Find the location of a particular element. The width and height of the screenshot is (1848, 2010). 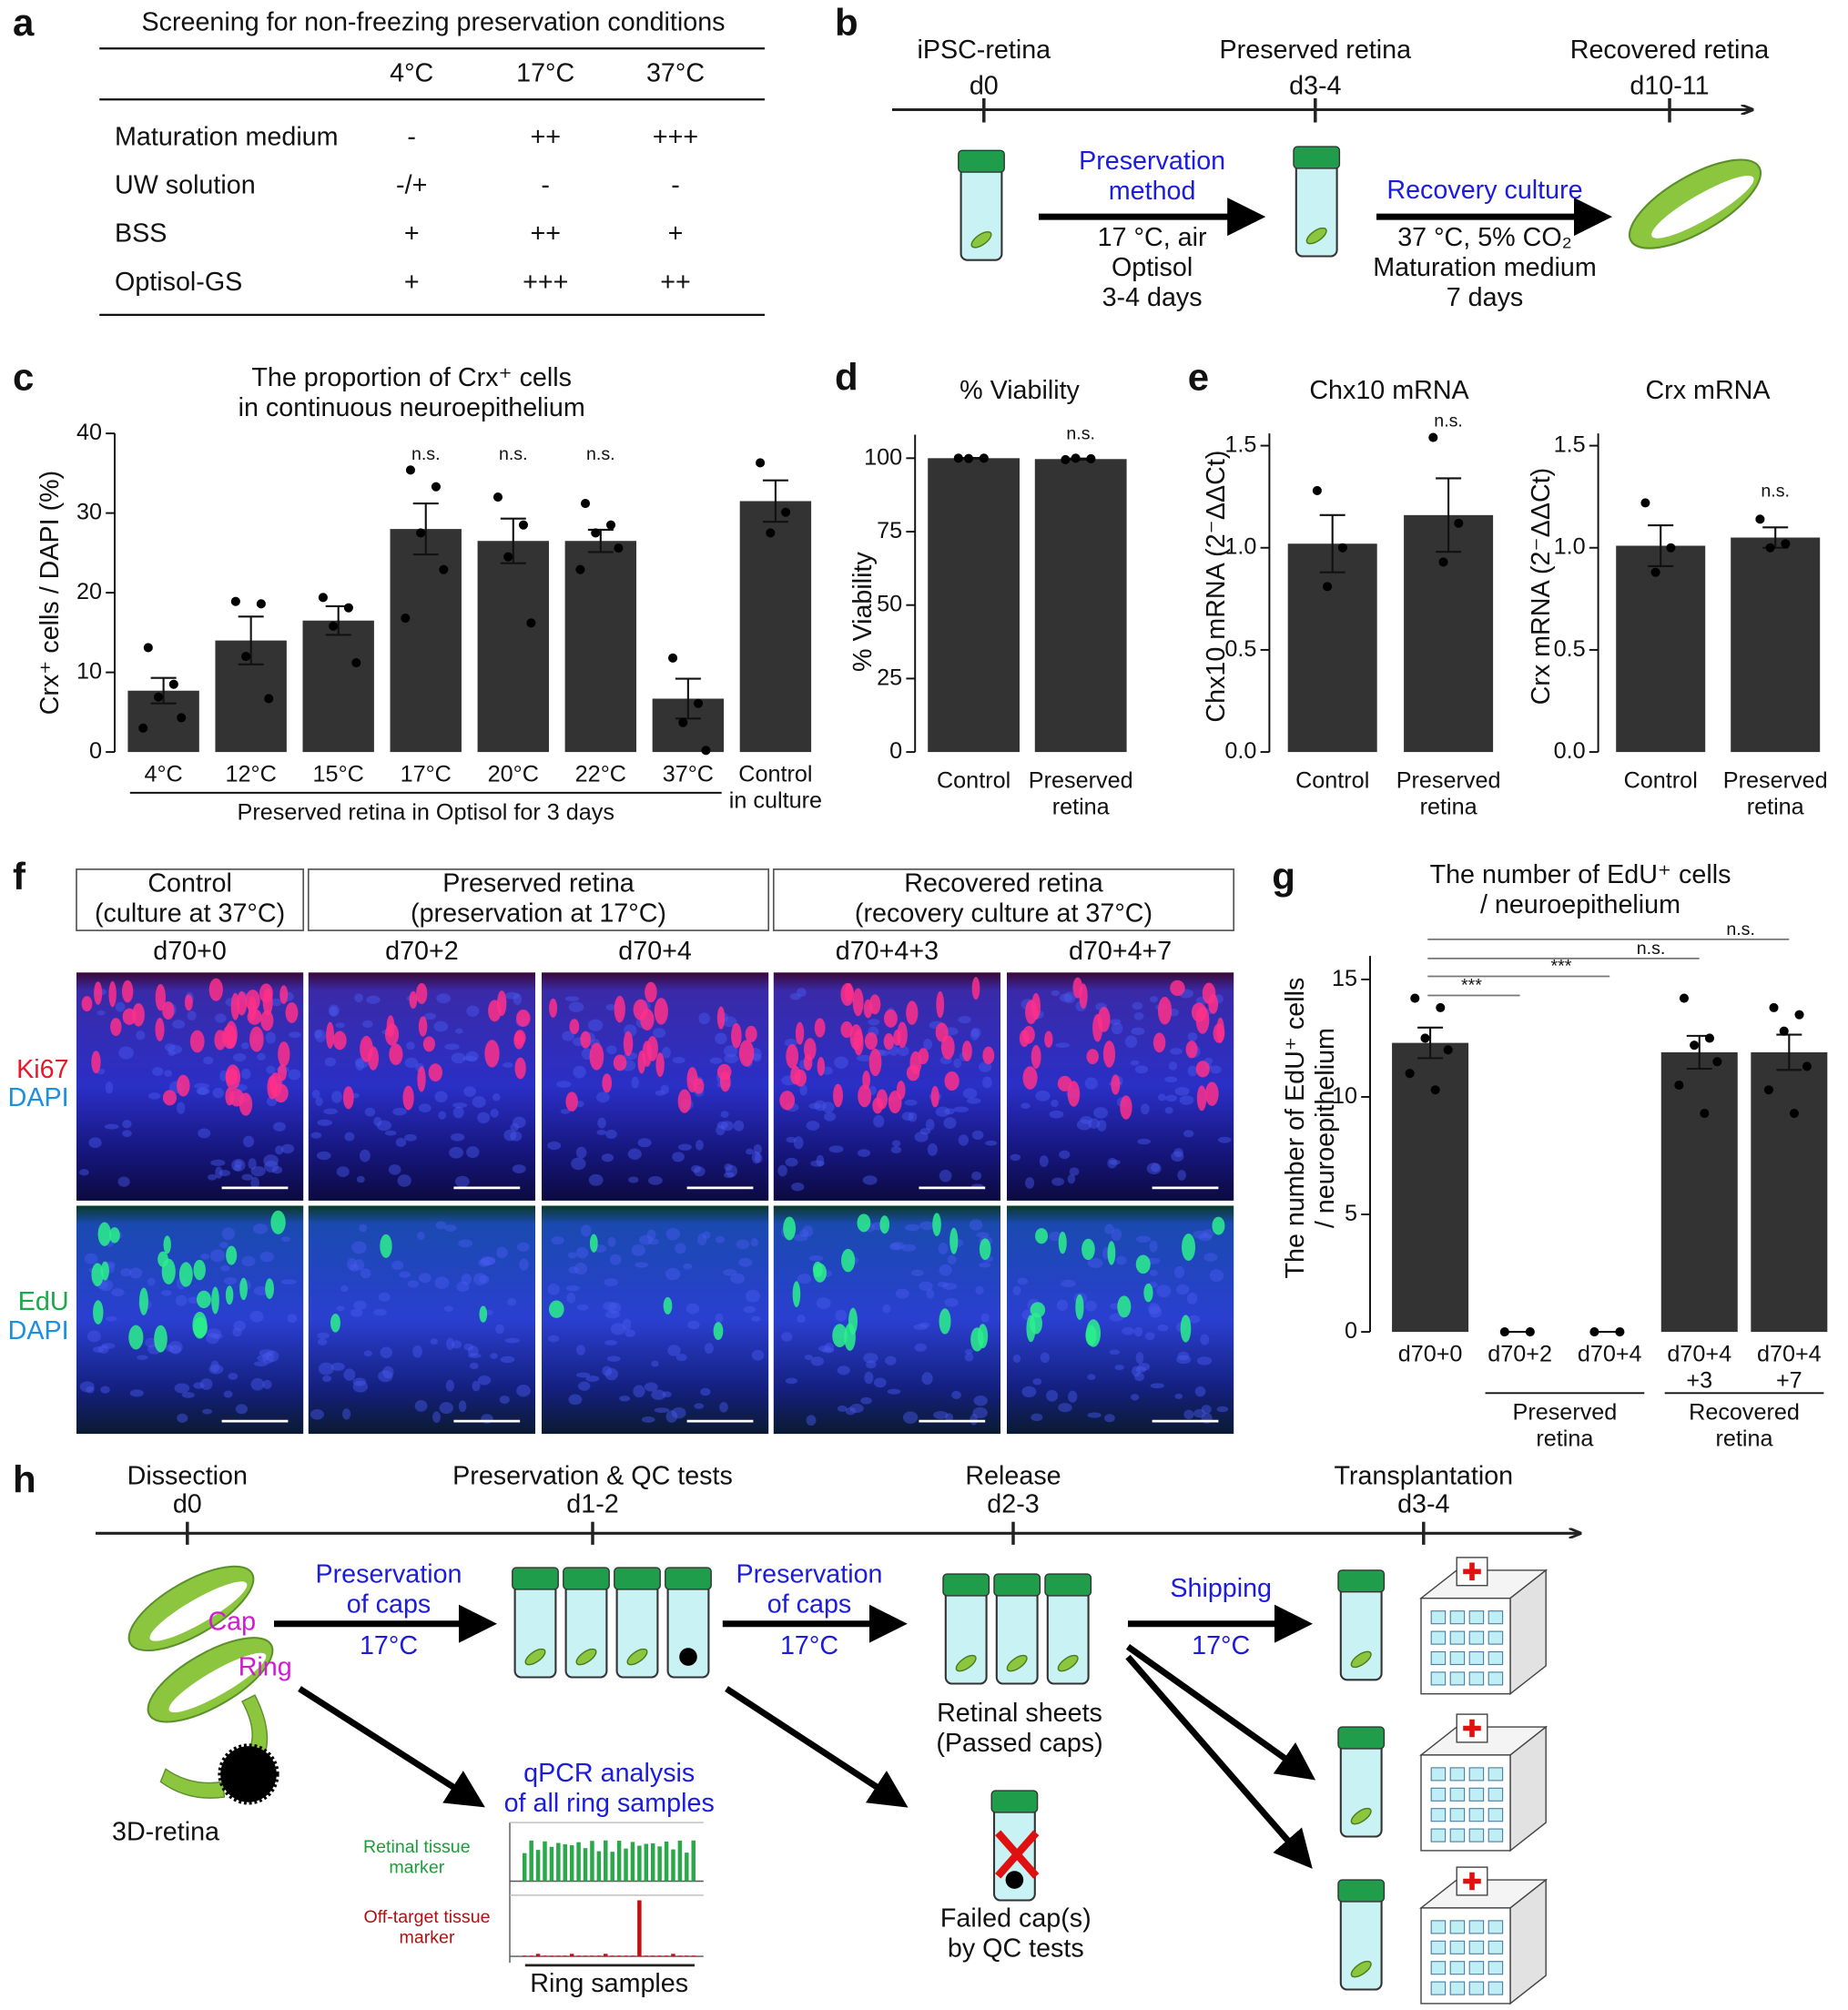

text-line: d70+4 is located at coordinates (655, 950).